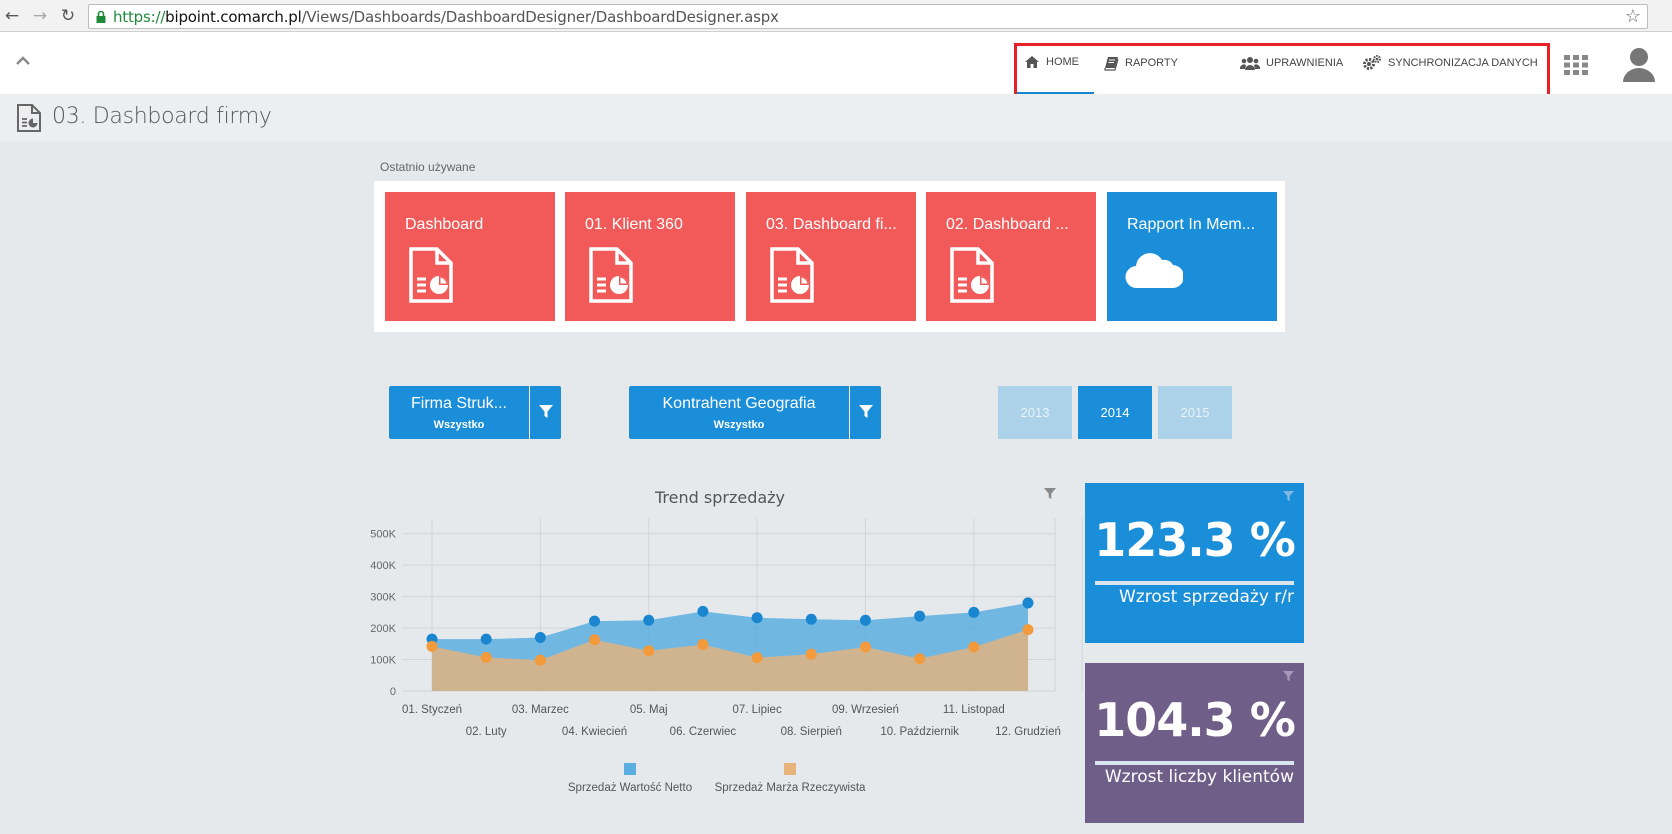 The width and height of the screenshot is (1672, 834). Describe the element at coordinates (1195, 412) in the screenshot. I see `year-button-2015: 2015` at that location.